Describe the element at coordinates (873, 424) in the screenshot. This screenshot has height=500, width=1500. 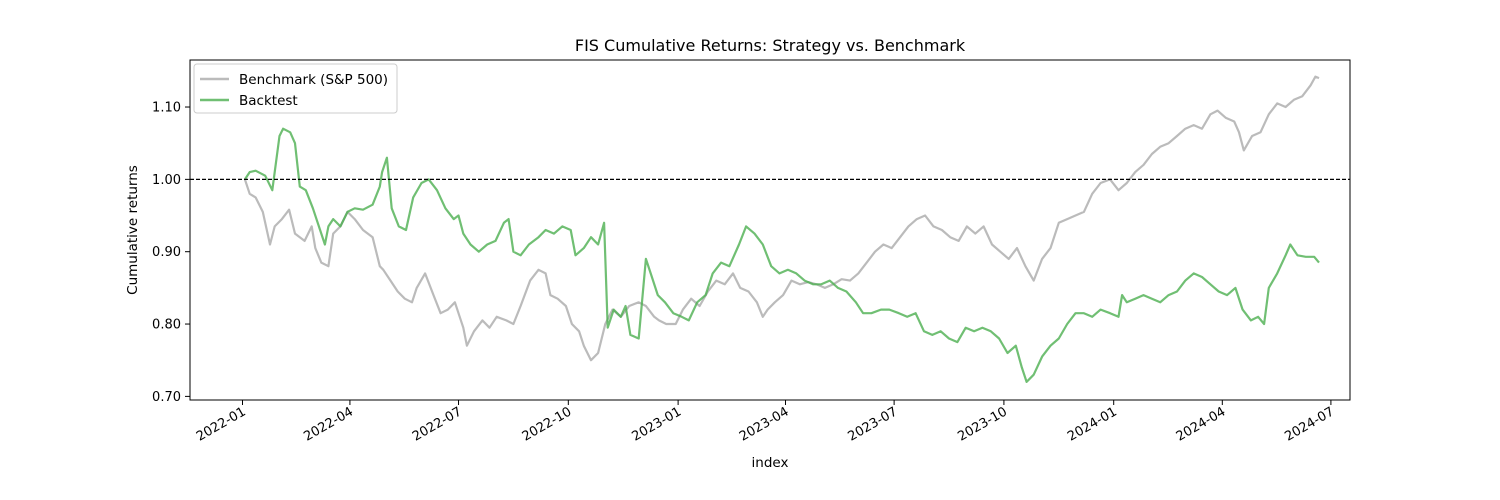
I see `x-tick-label: 2023-07` at that location.